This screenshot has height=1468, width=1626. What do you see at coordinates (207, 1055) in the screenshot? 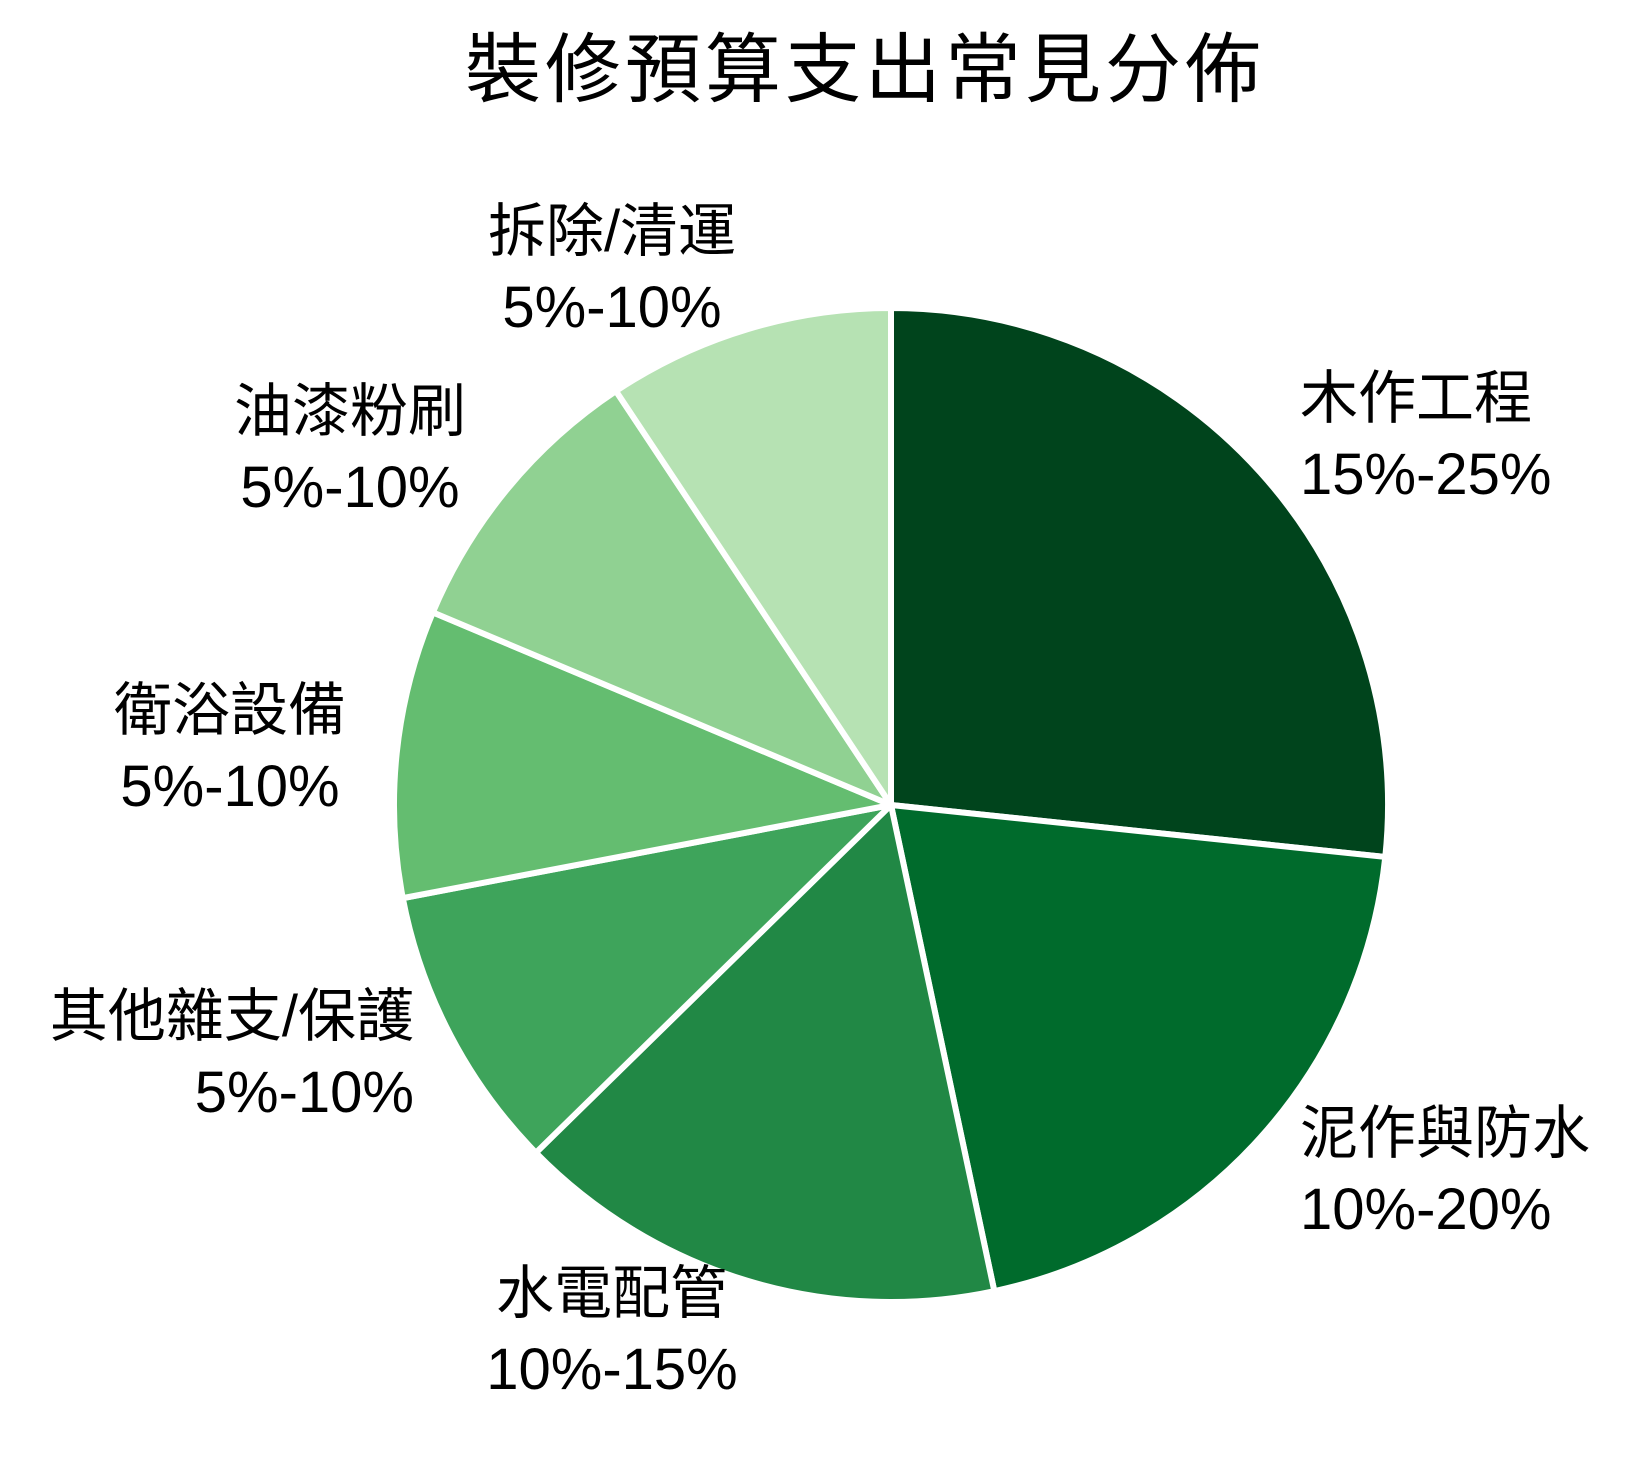
I see `slice-label-misc-protection: 其他雜支/保護 5%-10%` at bounding box center [207, 1055].